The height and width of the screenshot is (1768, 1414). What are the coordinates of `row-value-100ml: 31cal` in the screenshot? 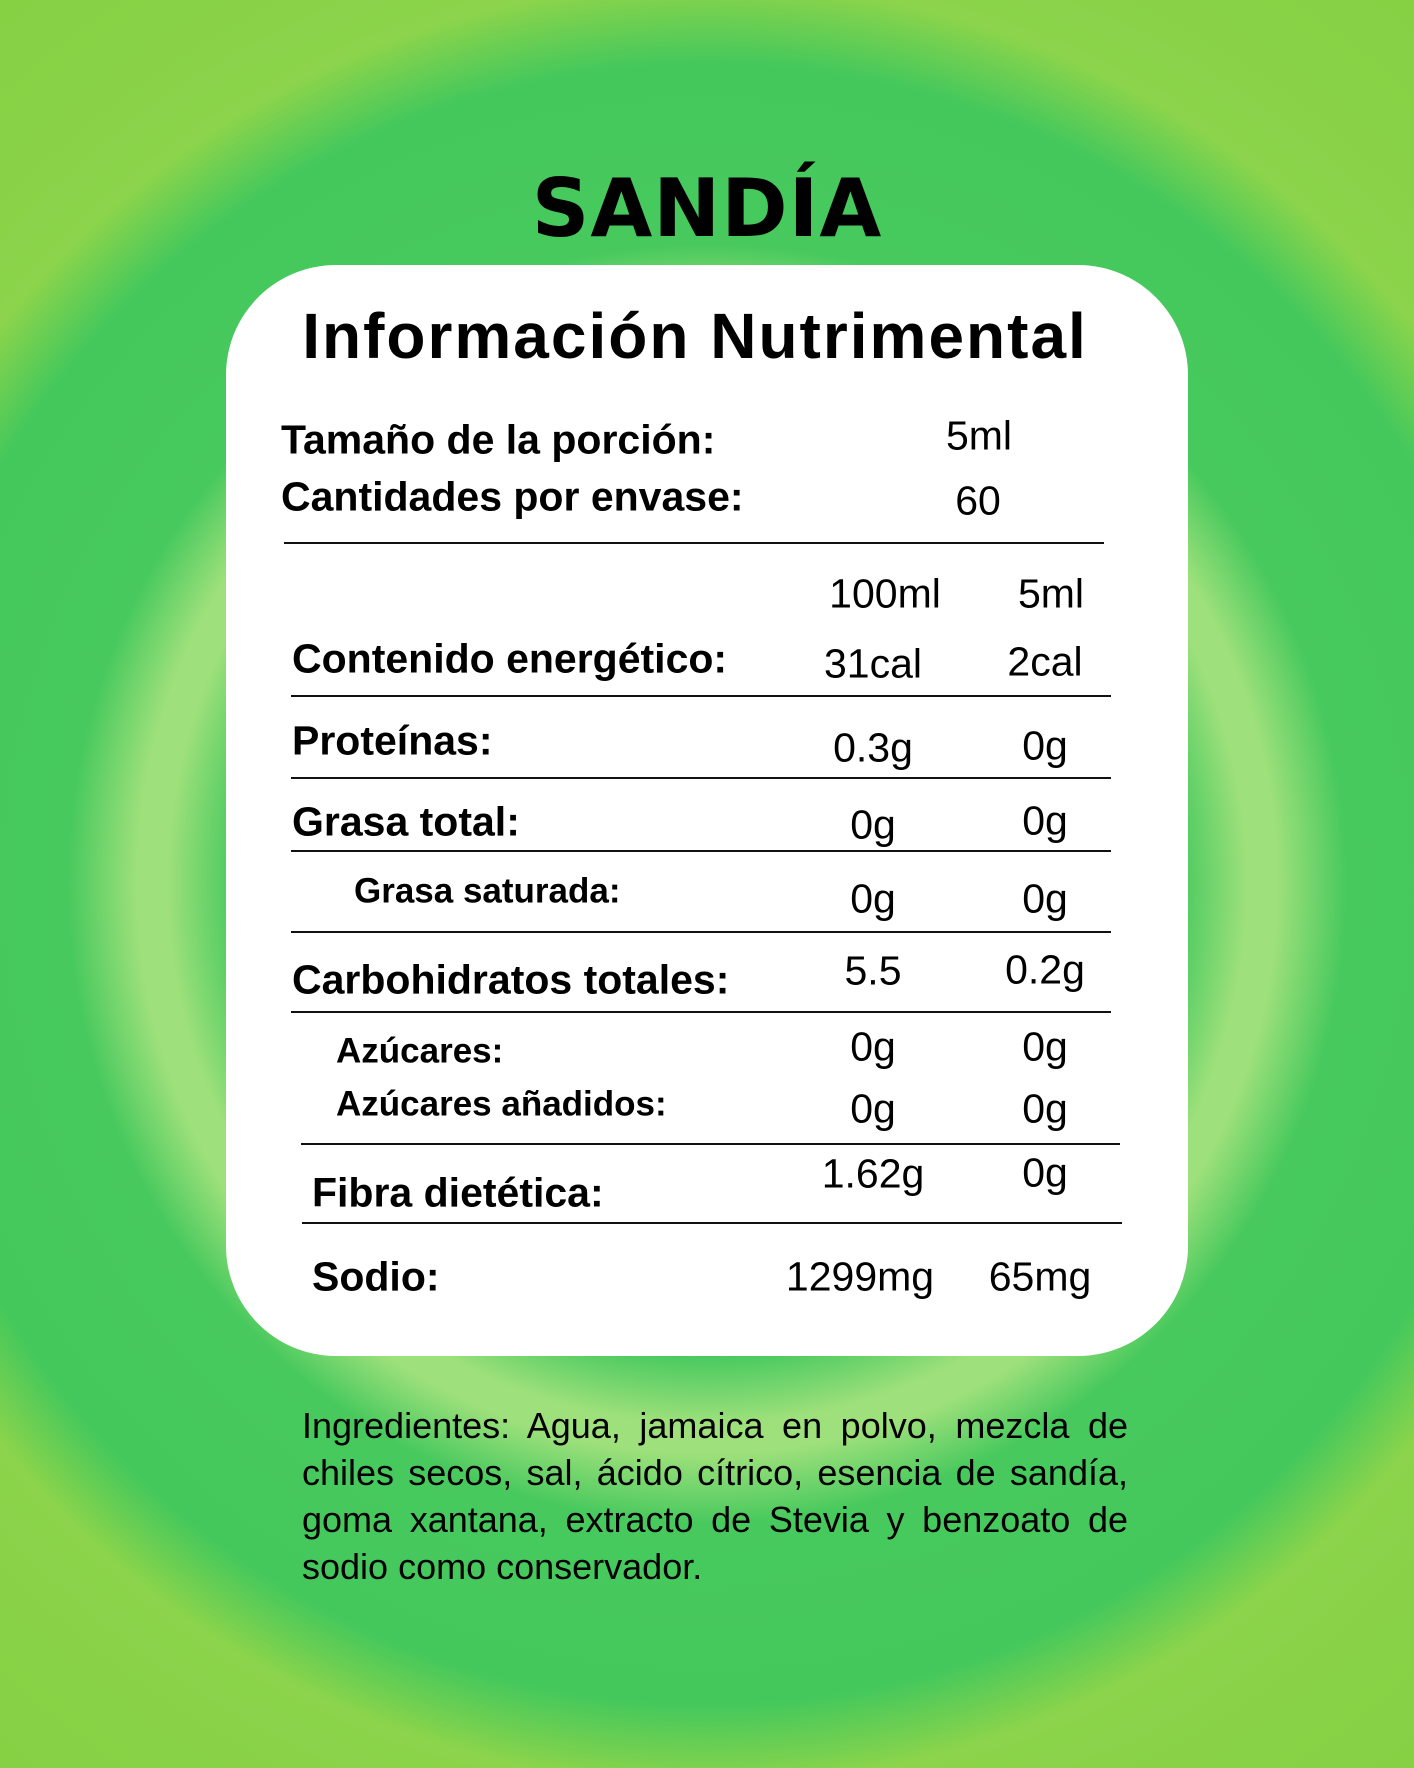 It's located at (873, 663).